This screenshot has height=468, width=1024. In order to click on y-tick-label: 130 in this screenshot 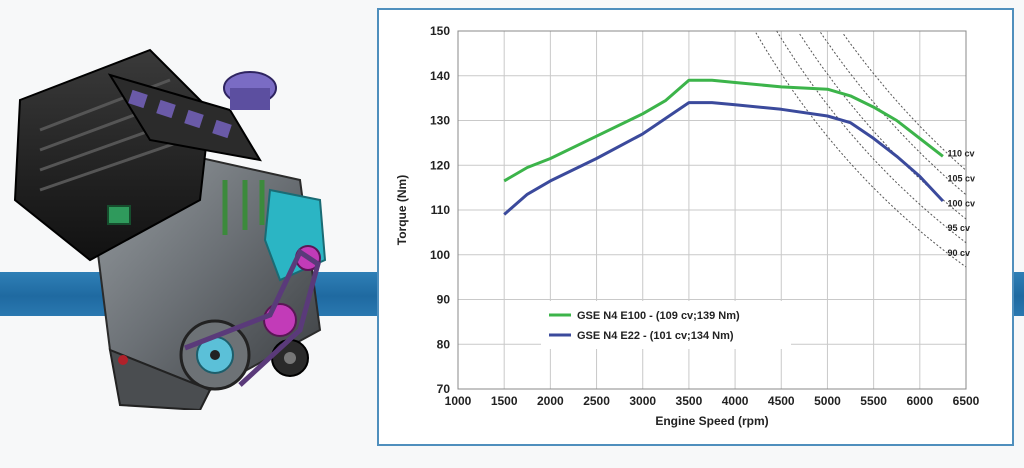, I will do `click(440, 121)`.